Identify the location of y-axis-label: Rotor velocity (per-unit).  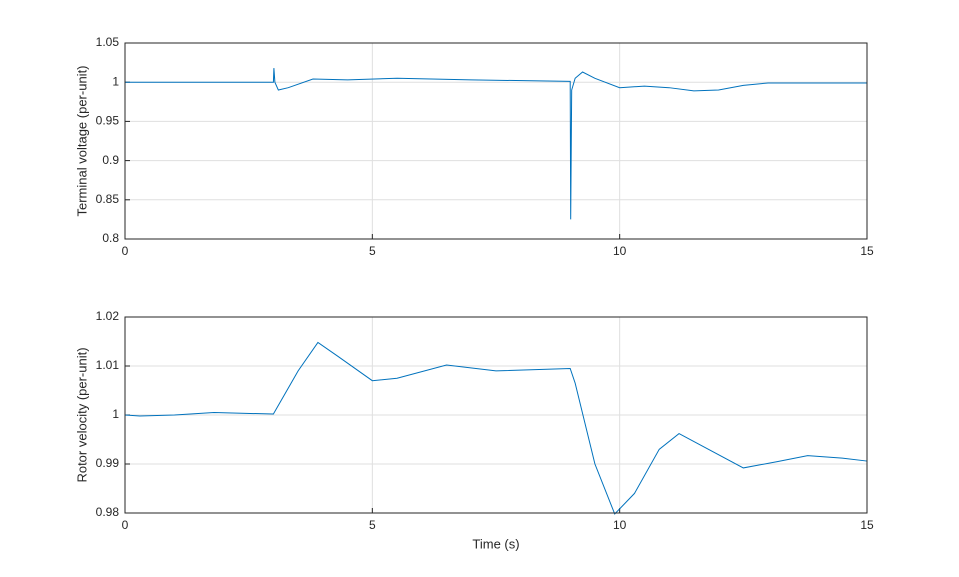
(81, 414).